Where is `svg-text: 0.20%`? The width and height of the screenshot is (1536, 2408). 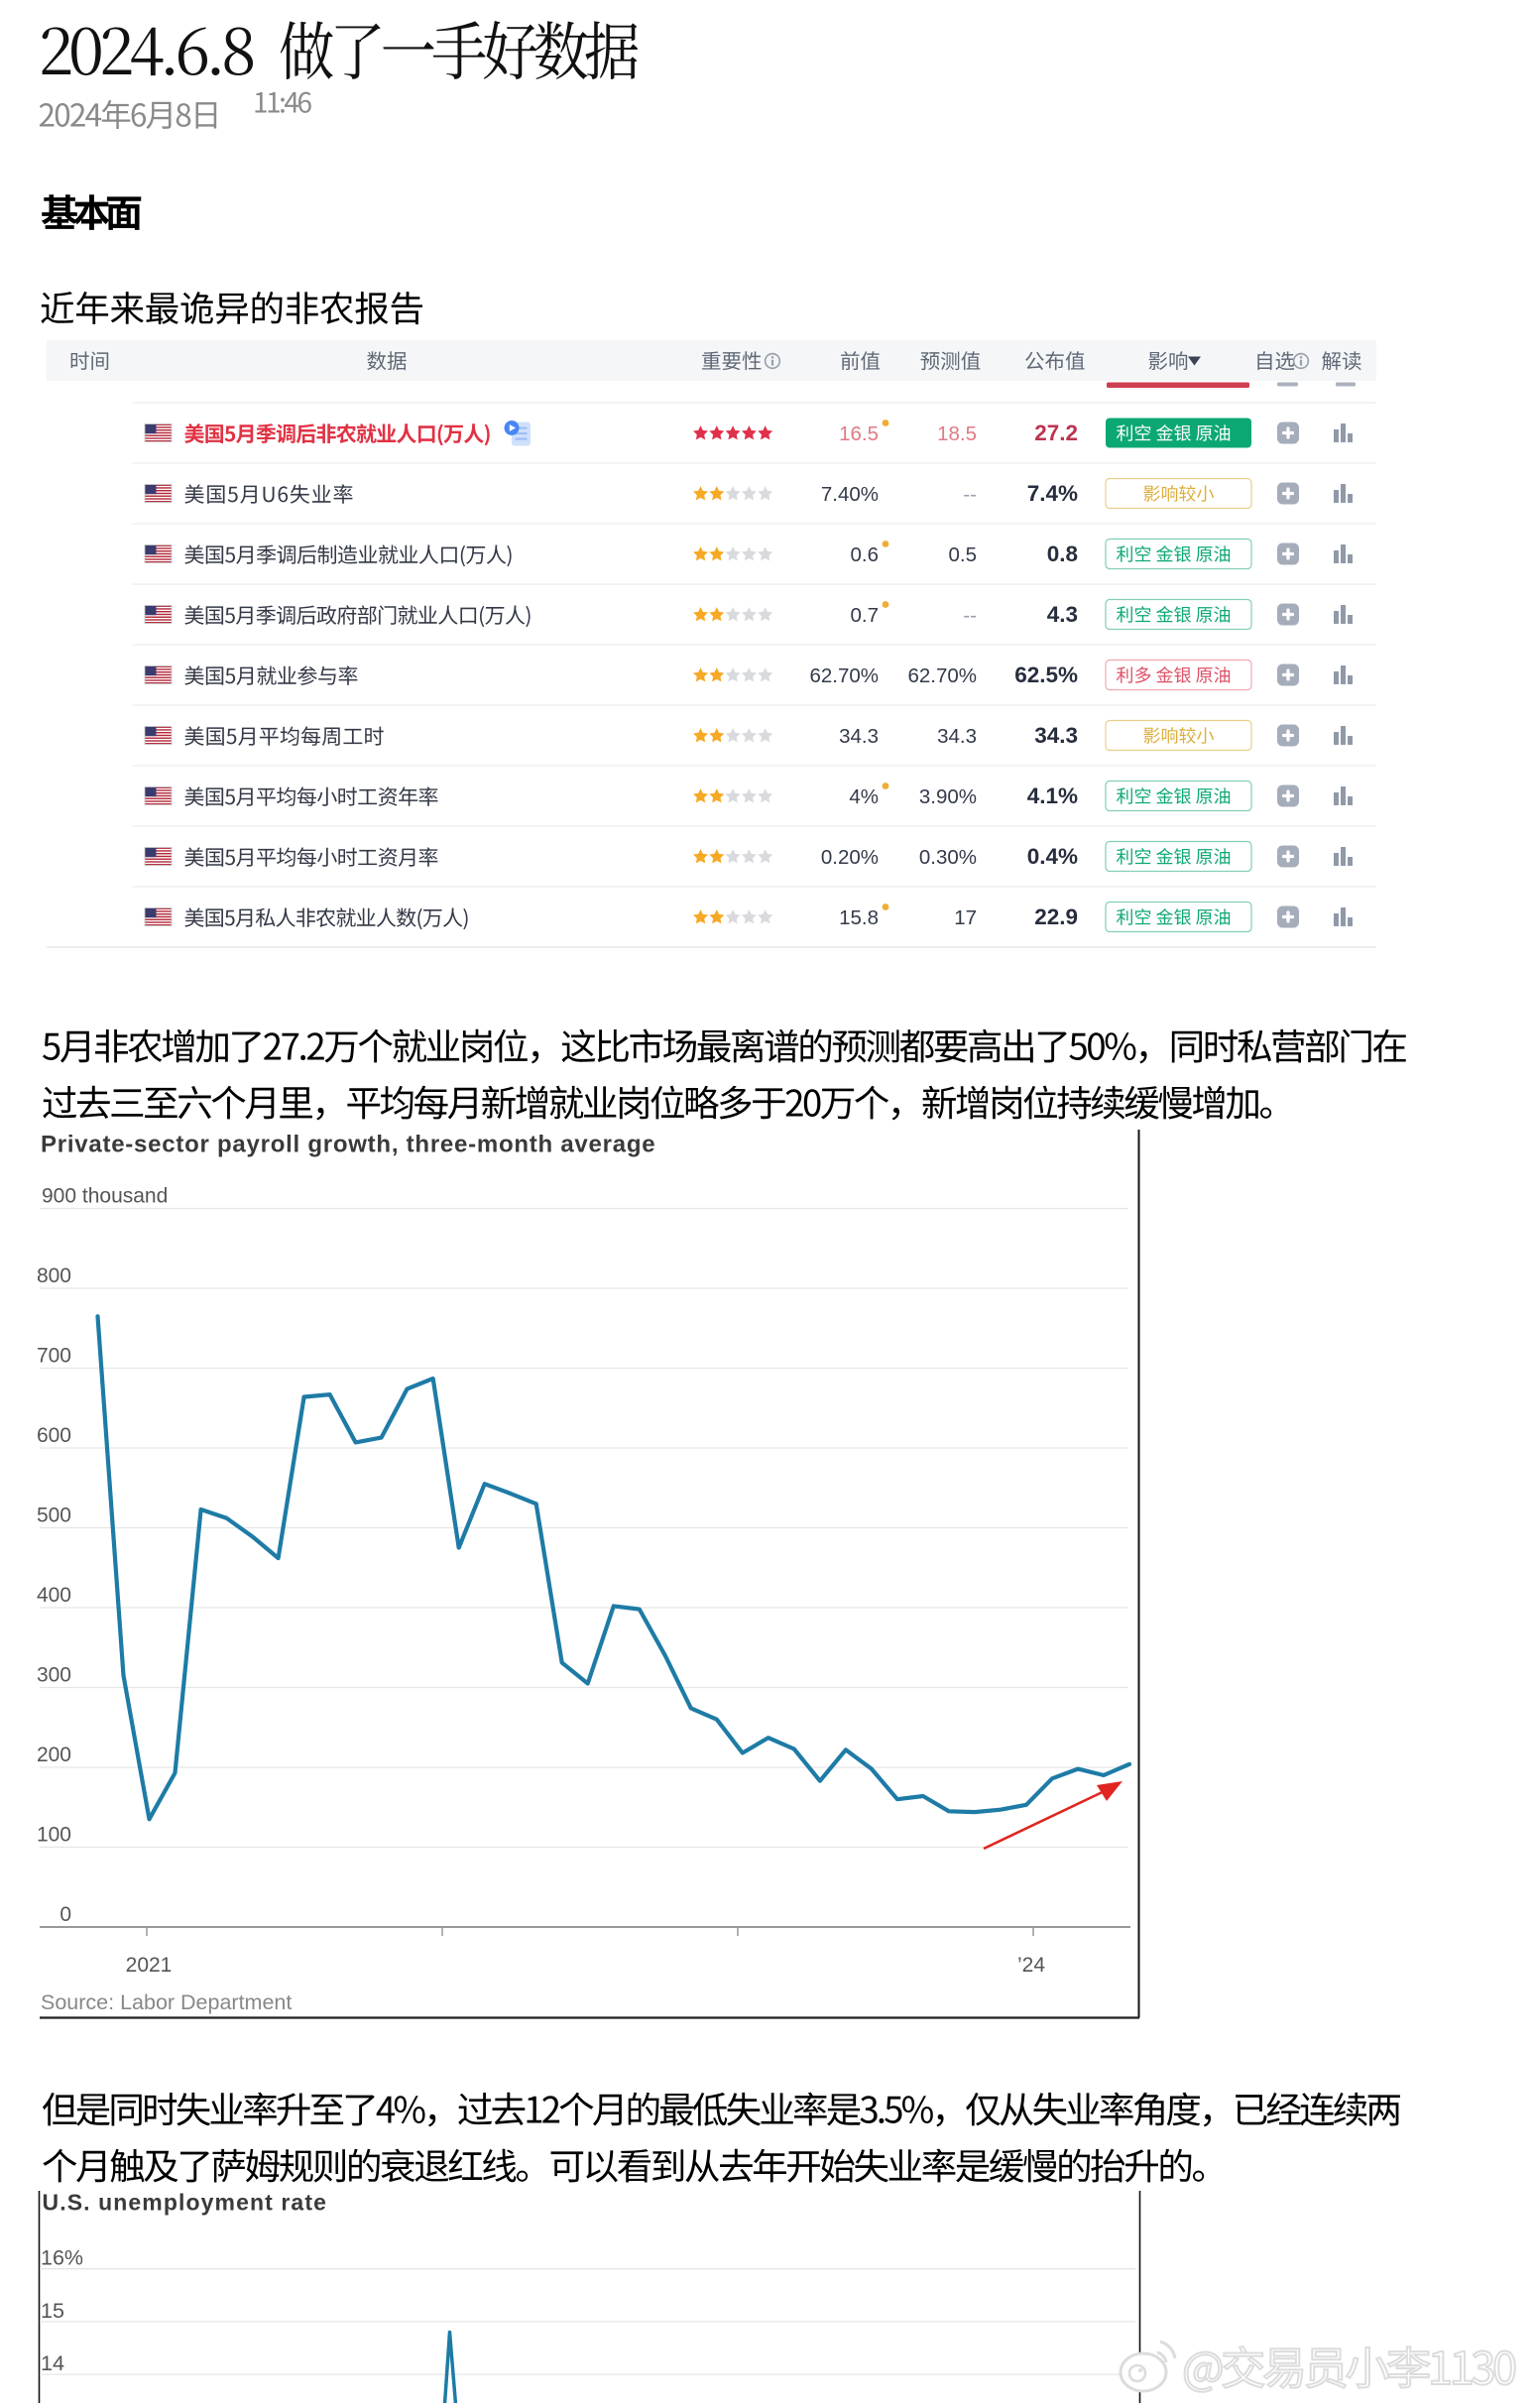 svg-text: 0.20% is located at coordinates (850, 858).